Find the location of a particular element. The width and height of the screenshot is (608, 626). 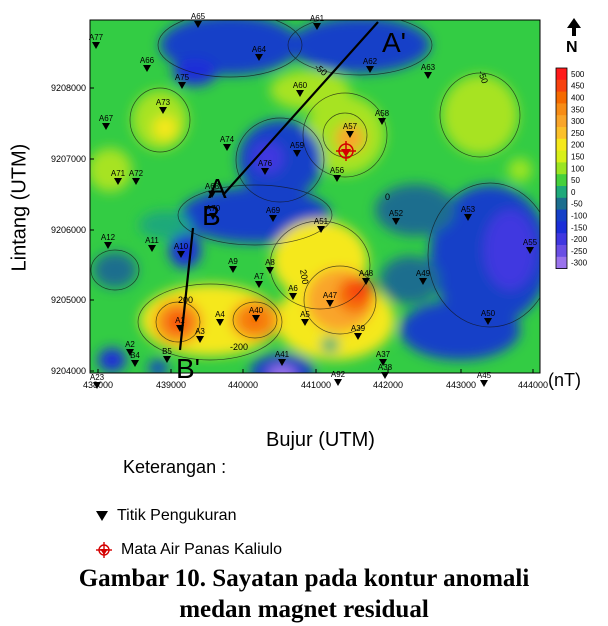

x-tick-label: 441000 is located at coordinates (316, 385).